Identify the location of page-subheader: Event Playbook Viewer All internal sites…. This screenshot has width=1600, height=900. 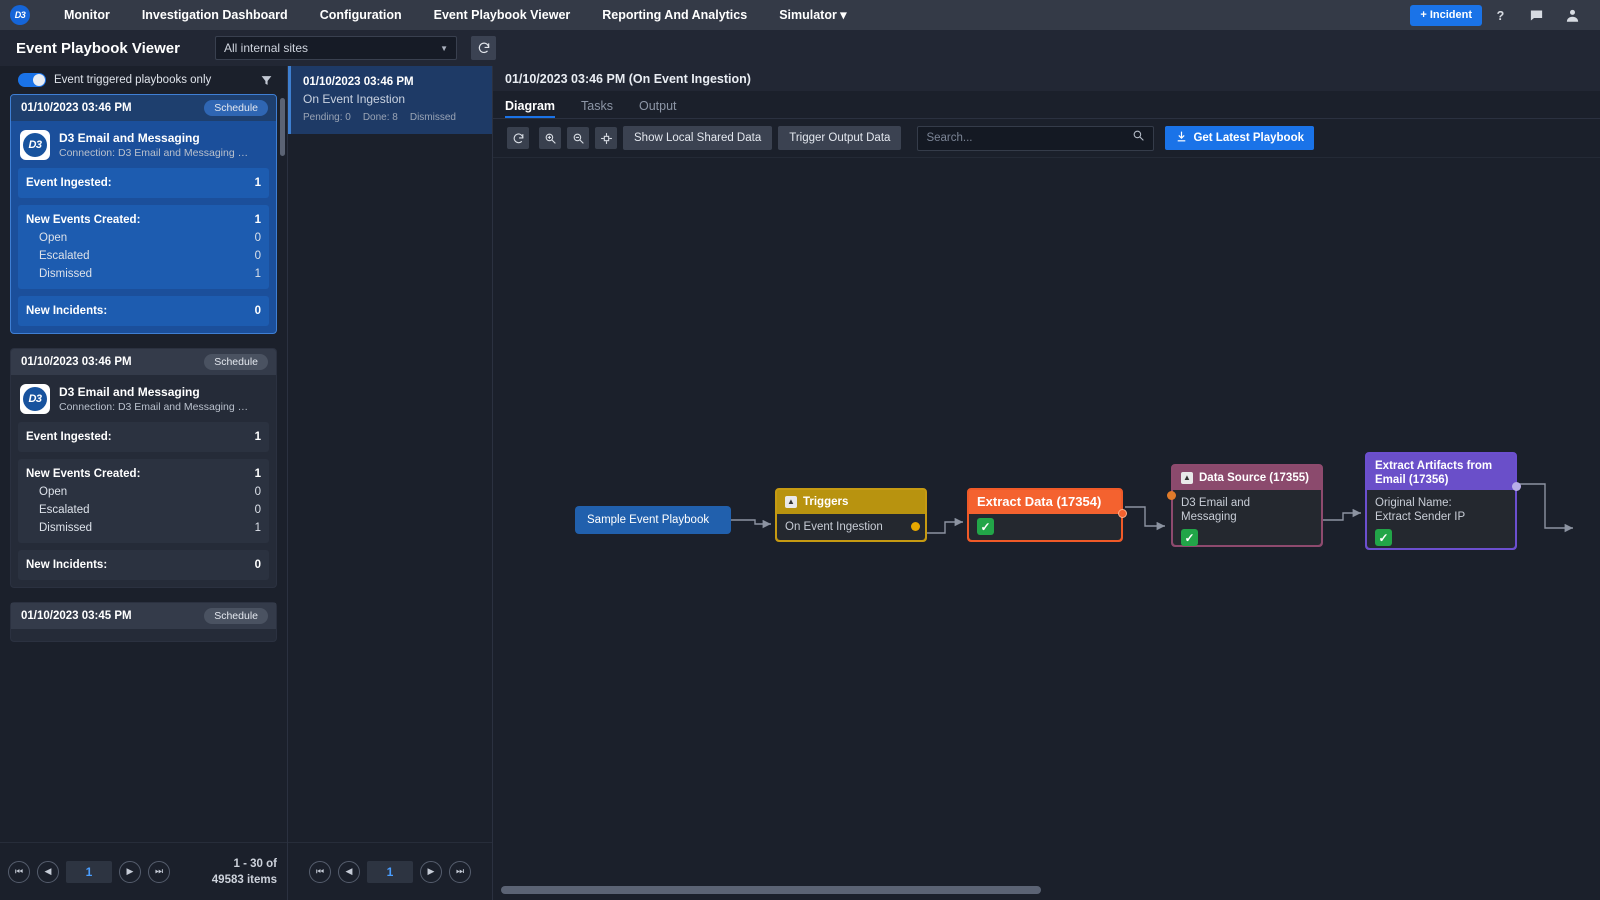
(800, 48).